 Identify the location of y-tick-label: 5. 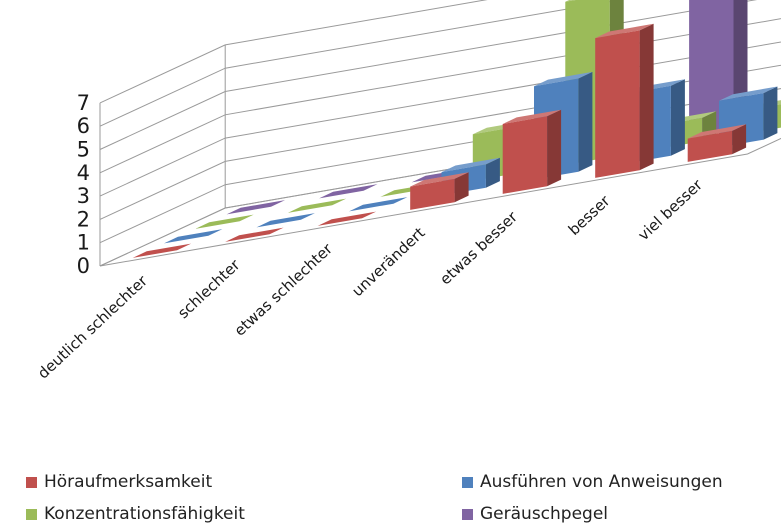
(83, 150).